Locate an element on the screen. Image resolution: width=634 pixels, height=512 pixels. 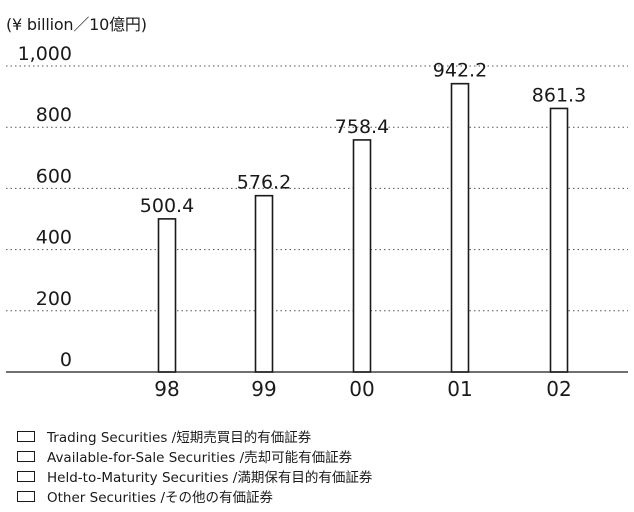
value-label-02: 861.3 is located at coordinates (559, 95).